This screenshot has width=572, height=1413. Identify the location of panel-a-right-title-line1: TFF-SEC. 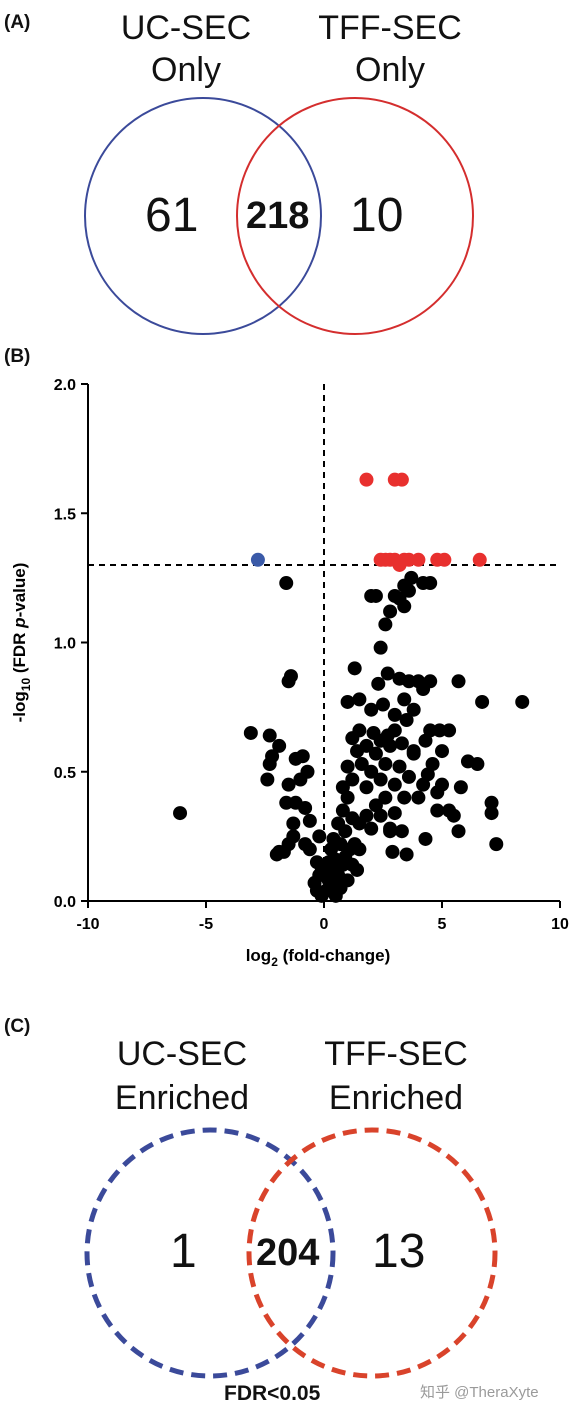
(390, 28).